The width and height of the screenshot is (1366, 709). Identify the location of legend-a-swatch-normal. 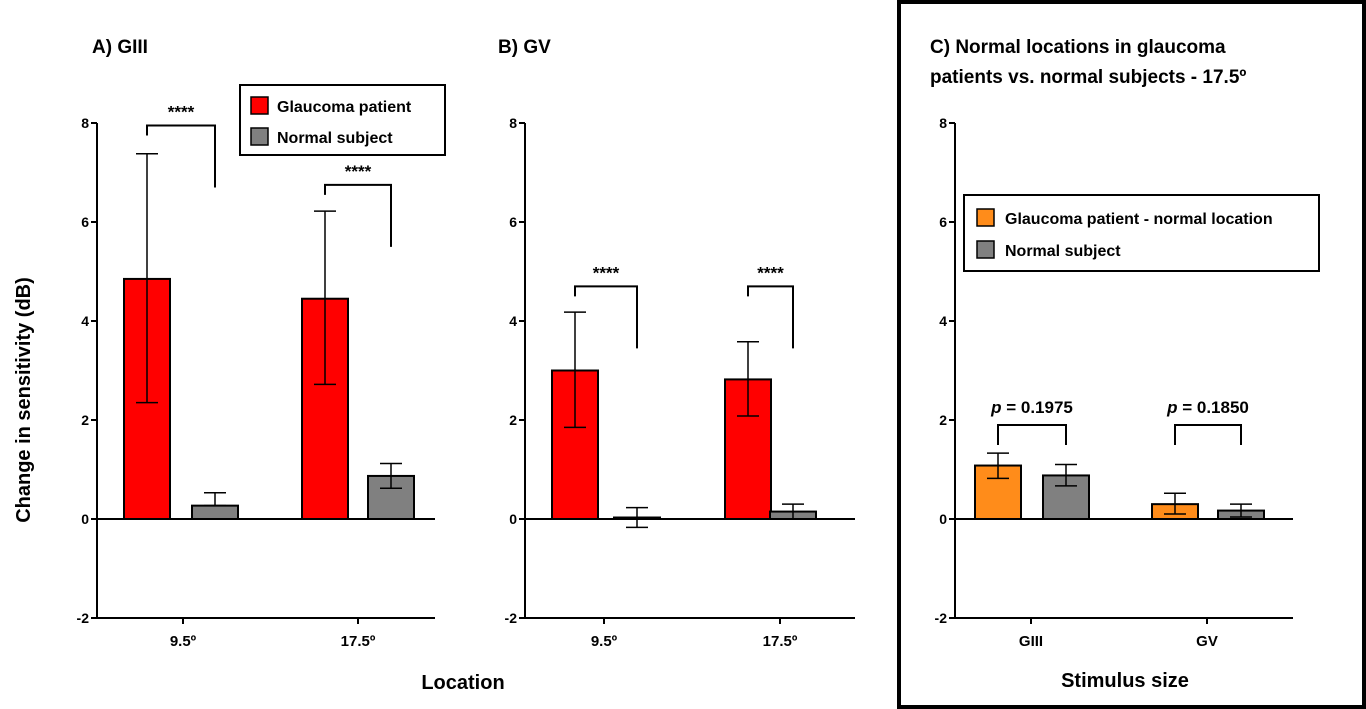
(259, 136).